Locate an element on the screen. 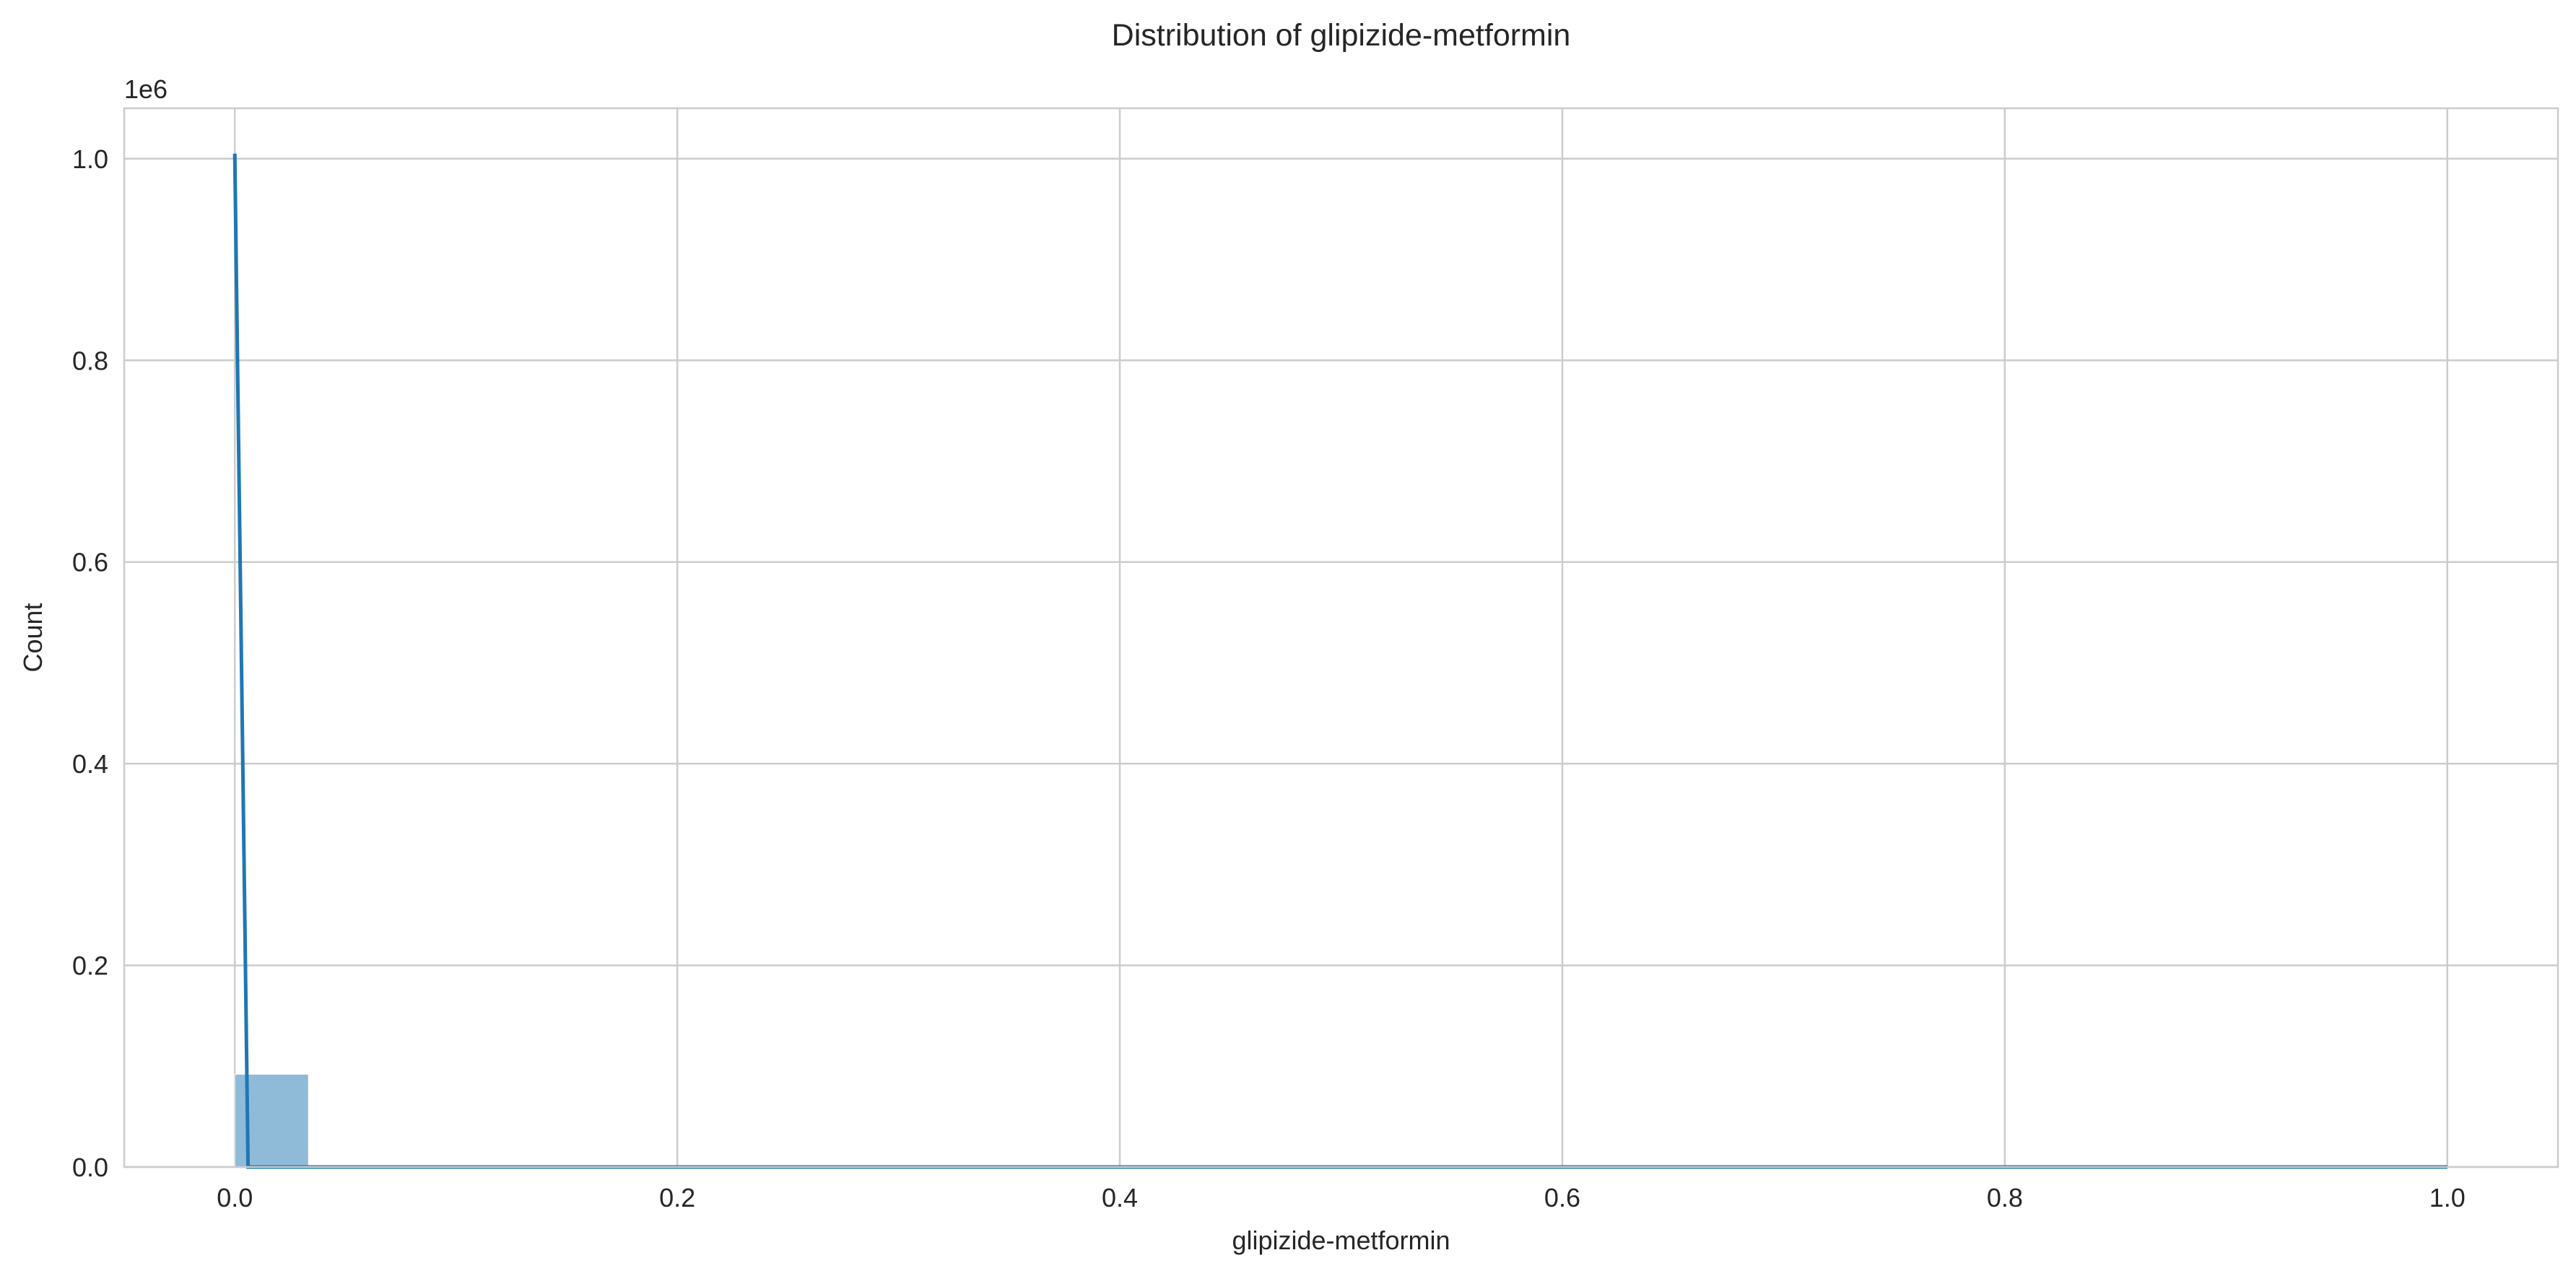 This screenshot has width=2576, height=1276. y-tick-label: 1.0 is located at coordinates (90, 159).